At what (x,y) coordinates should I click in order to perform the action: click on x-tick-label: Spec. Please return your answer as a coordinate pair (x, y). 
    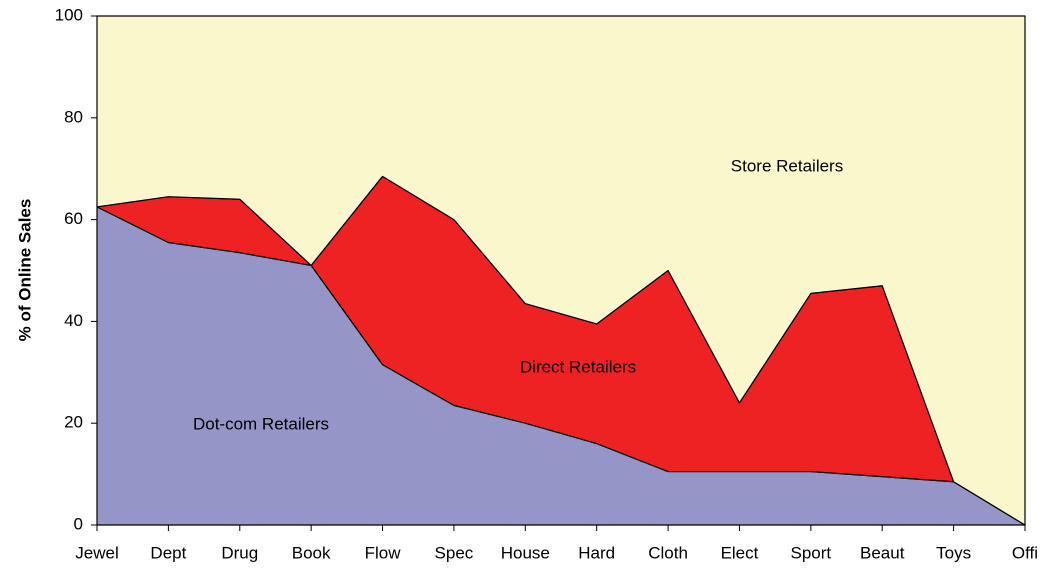
    Looking at the image, I should click on (454, 552).